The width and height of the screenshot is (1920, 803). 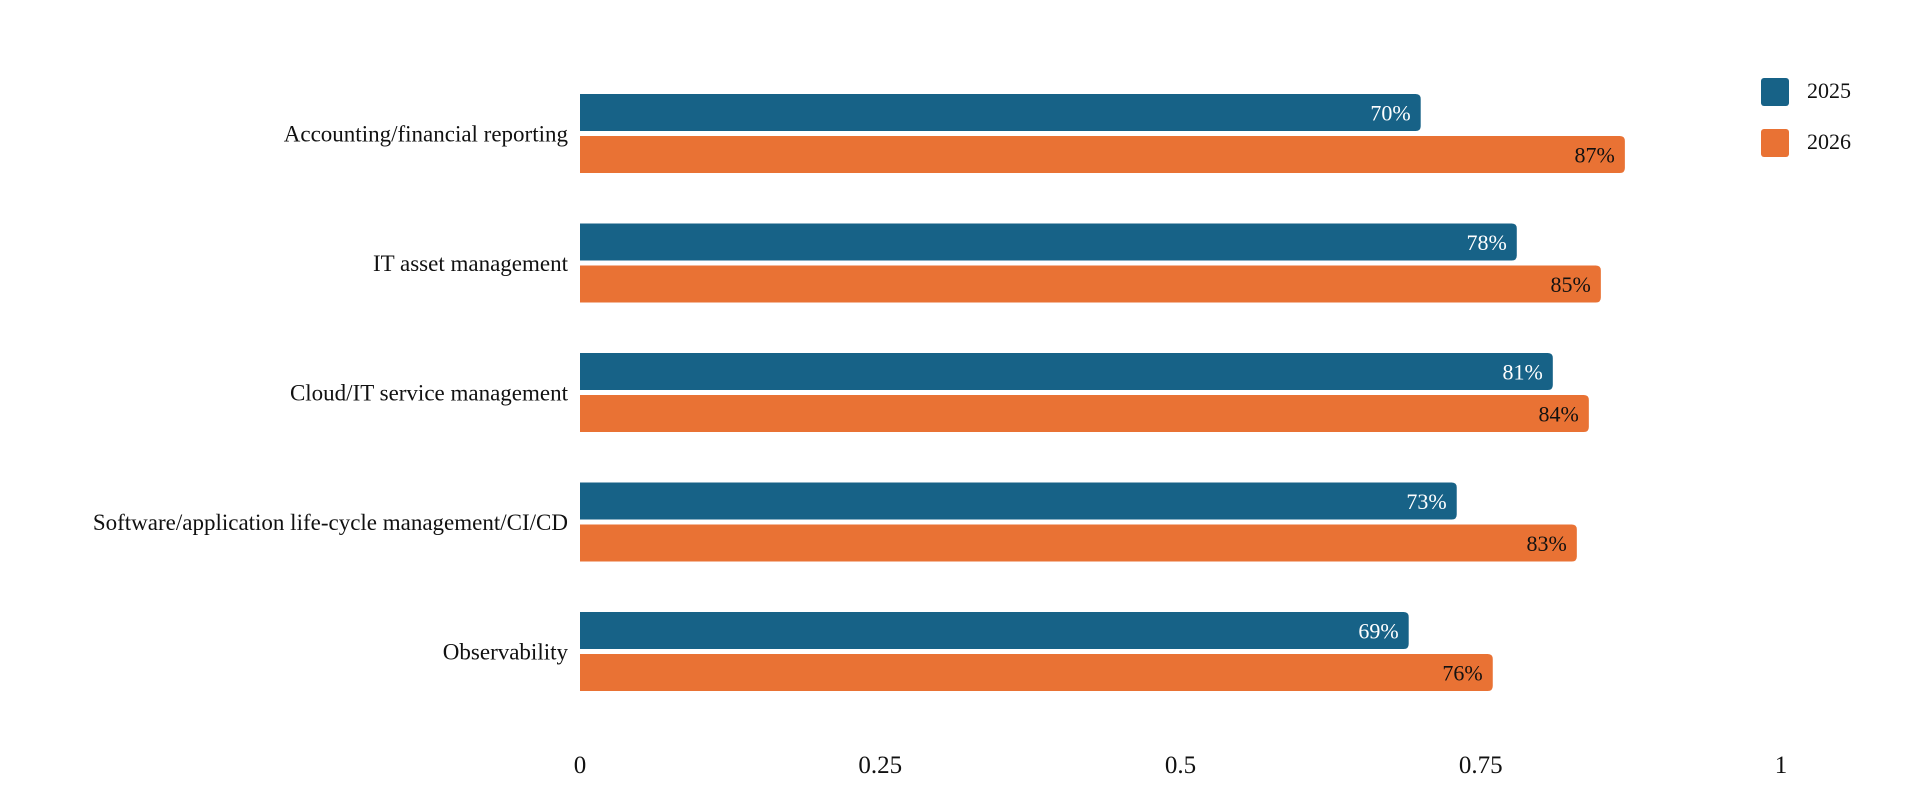 What do you see at coordinates (1084, 413) in the screenshot?
I see `bar-cloud-it-service-management-2026` at bounding box center [1084, 413].